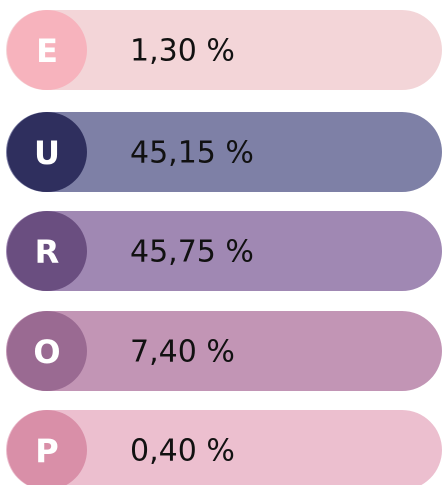 This screenshot has height=485, width=443. I want to click on badge-letter: P, so click(46, 451).